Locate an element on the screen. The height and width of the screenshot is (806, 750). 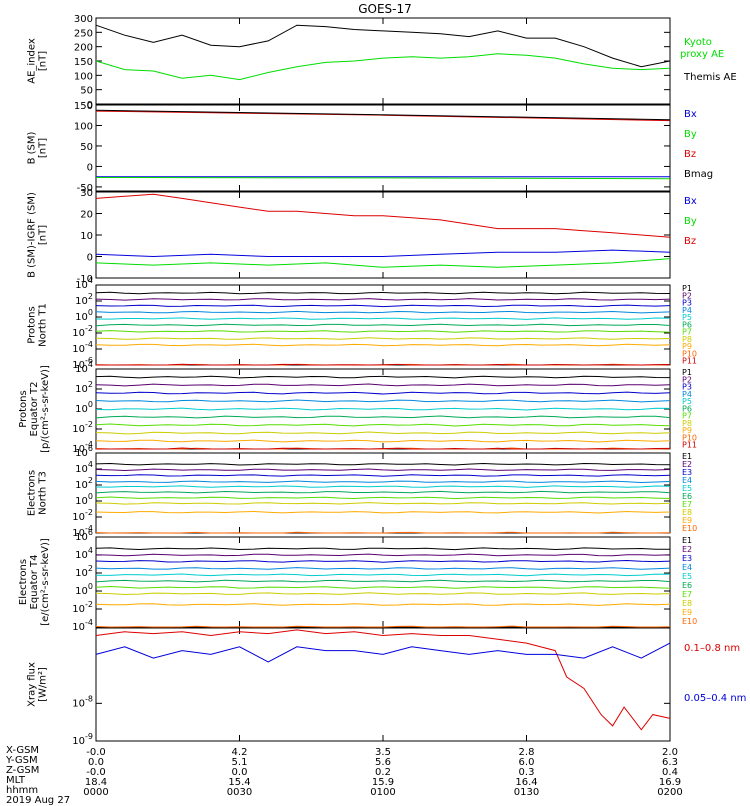
legend-p10: P10 is located at coordinates (689, 353).